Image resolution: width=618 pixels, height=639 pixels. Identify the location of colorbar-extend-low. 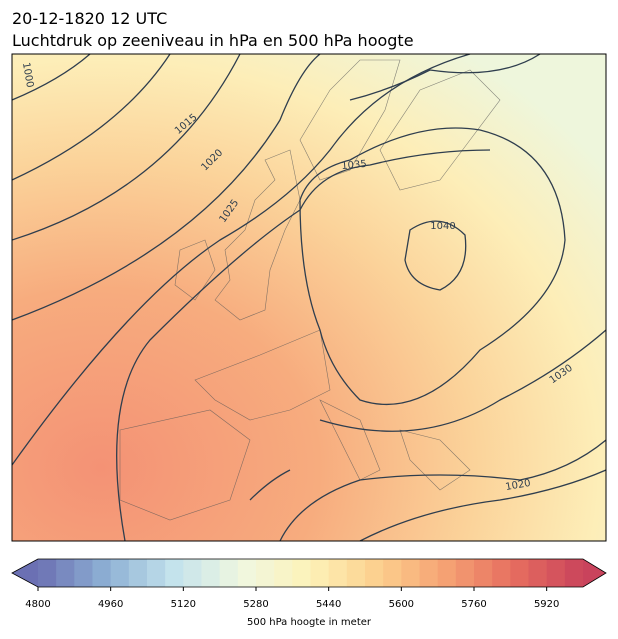
(25, 573).